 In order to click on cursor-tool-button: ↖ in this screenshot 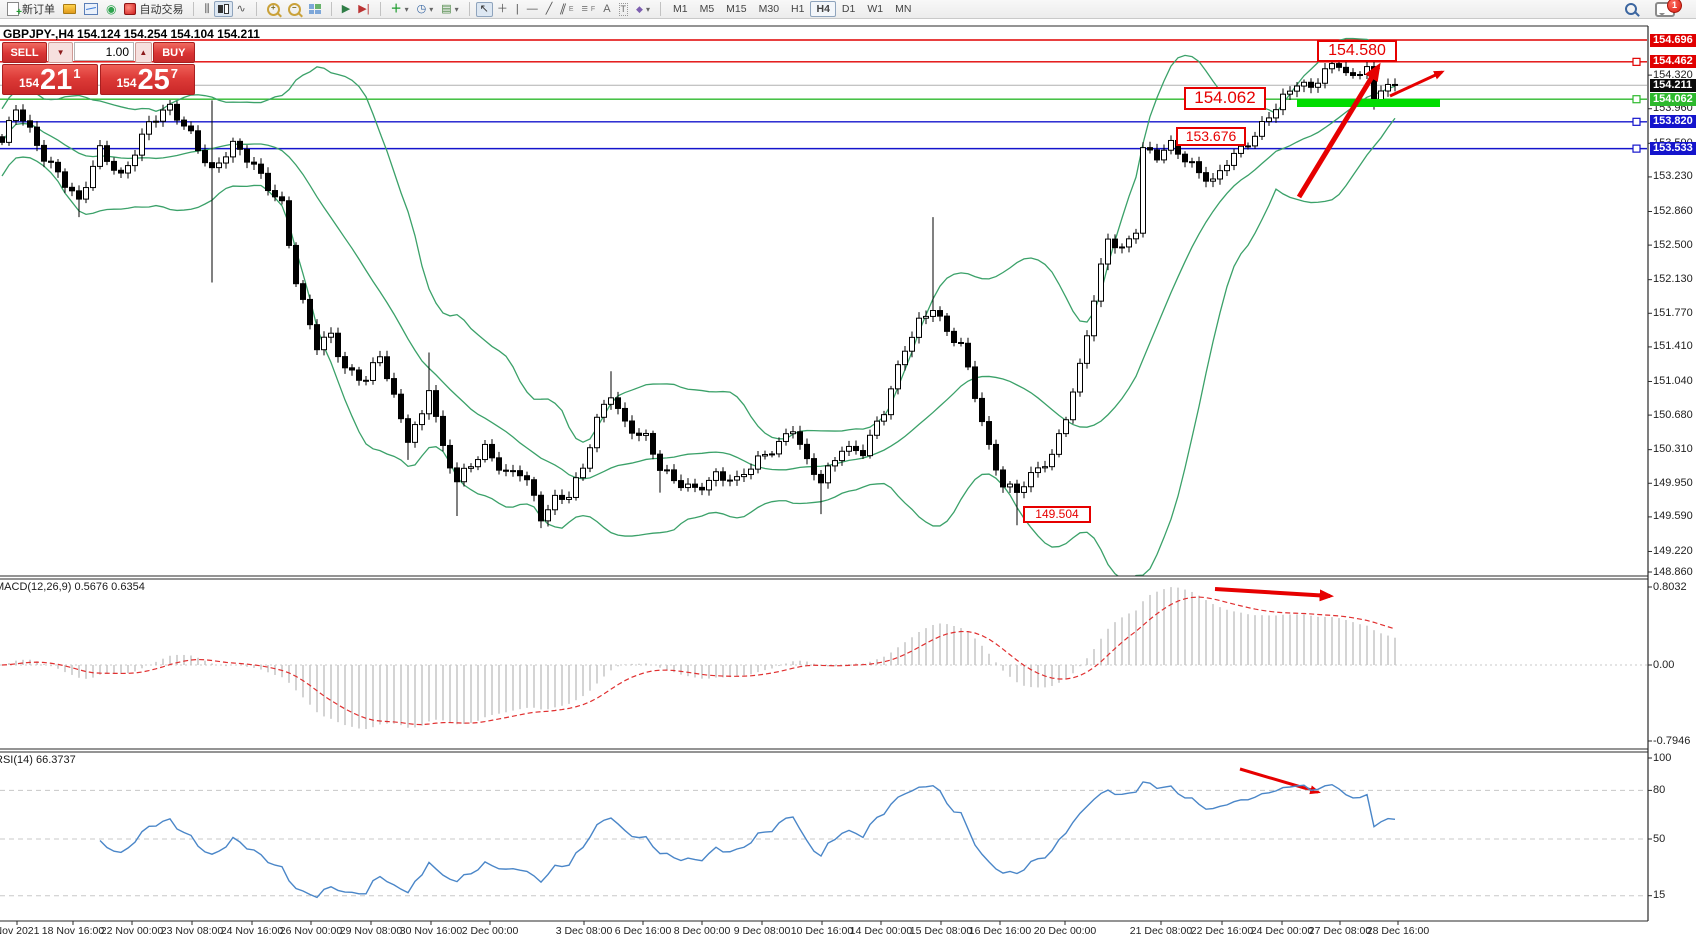, I will do `click(484, 9)`.